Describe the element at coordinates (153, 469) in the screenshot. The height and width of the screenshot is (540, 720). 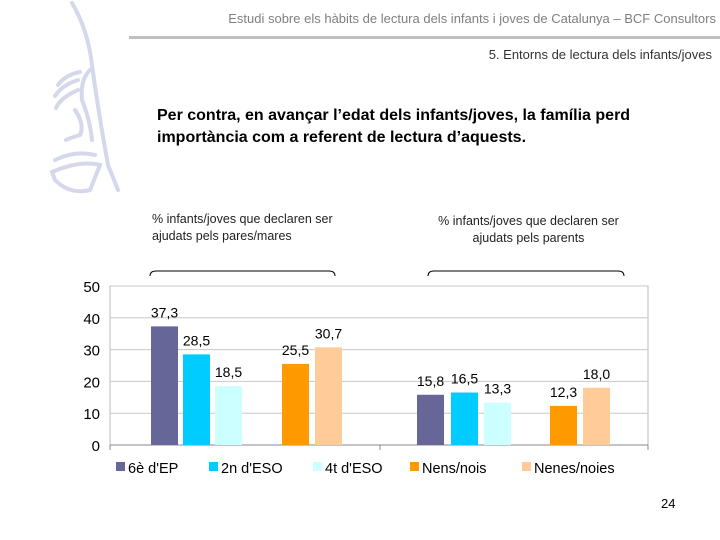
I see `legend-label: 6è d'EP` at that location.